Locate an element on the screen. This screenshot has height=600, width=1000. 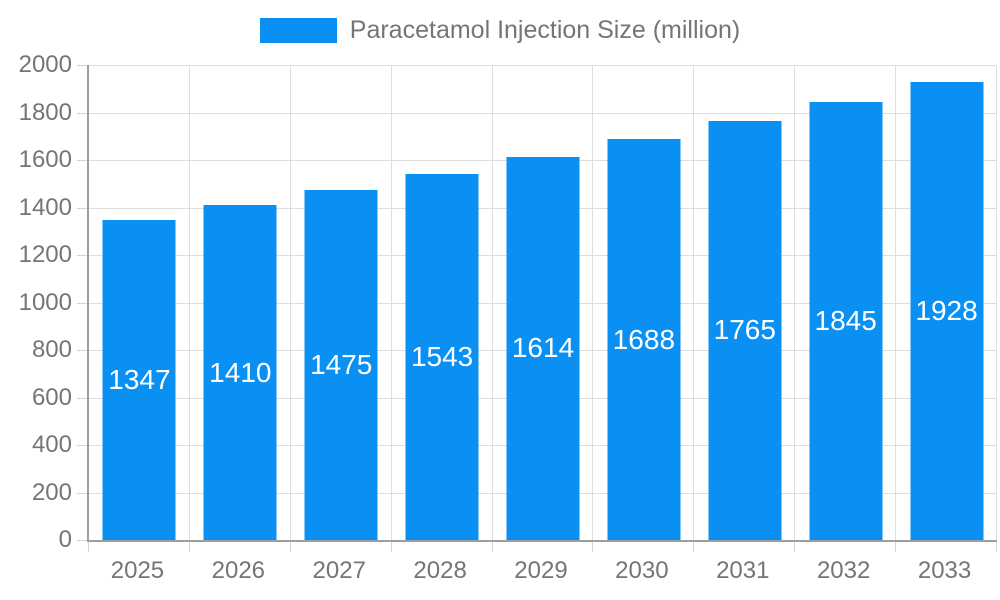
bar-value-label: 1765 is located at coordinates (744, 330).